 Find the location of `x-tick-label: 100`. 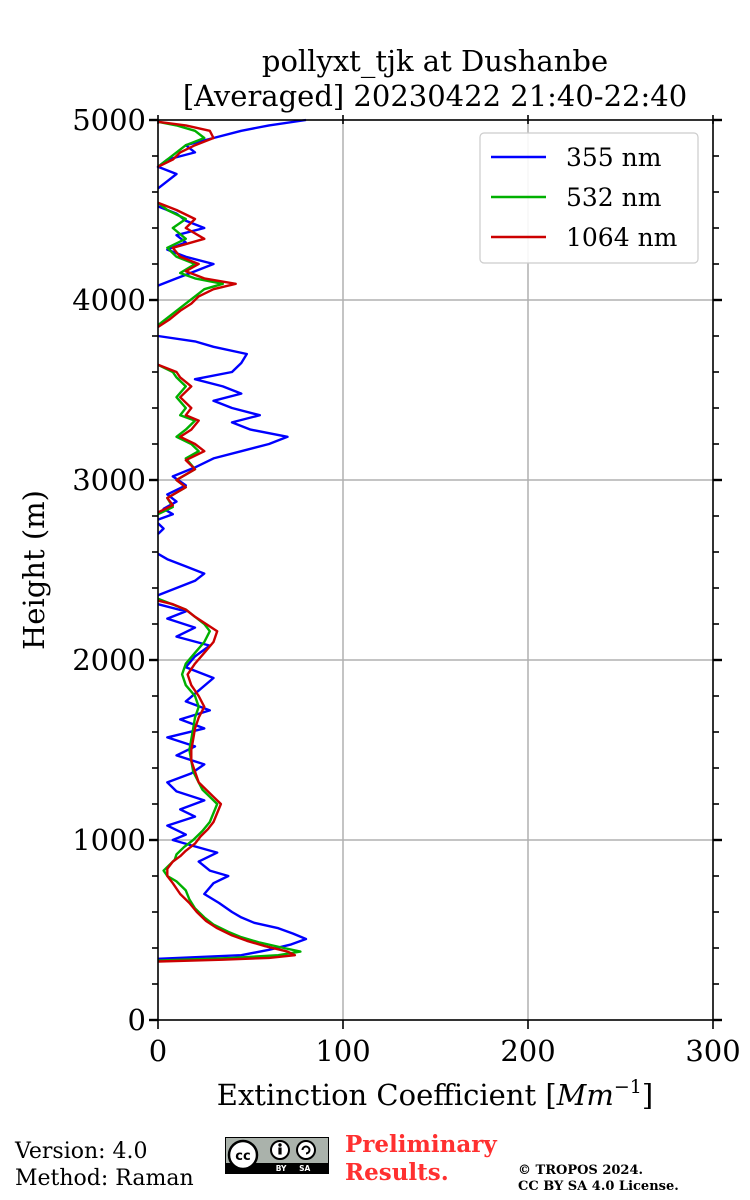

x-tick-label: 100 is located at coordinates (342, 1051).